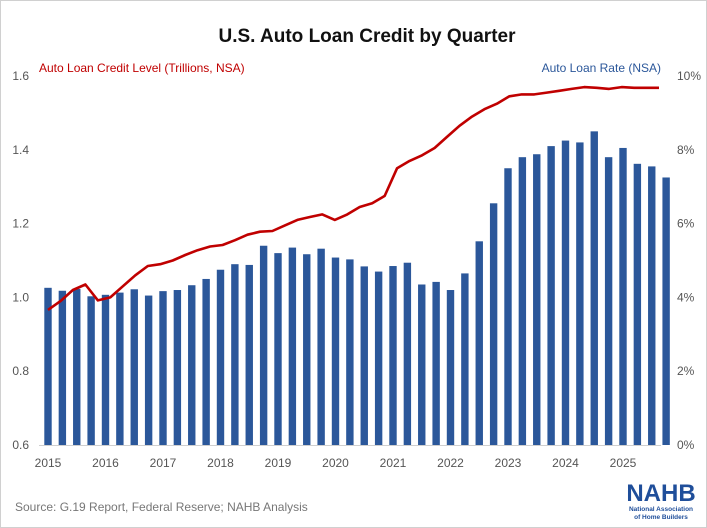  Describe the element at coordinates (368, 36) in the screenshot. I see `chart-title: U.S. Auto Loan Credit by Quarter` at that location.